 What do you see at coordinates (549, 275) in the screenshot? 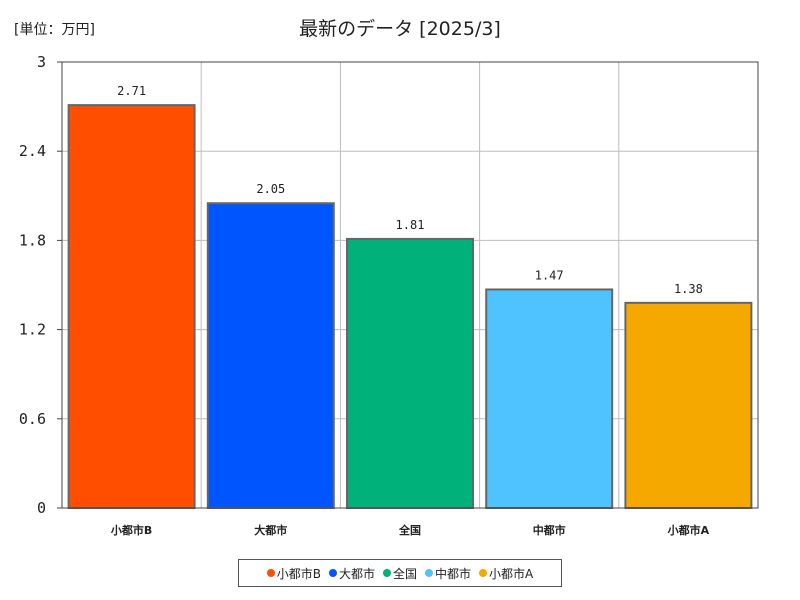
I see `data-label: 1.47` at bounding box center [549, 275].